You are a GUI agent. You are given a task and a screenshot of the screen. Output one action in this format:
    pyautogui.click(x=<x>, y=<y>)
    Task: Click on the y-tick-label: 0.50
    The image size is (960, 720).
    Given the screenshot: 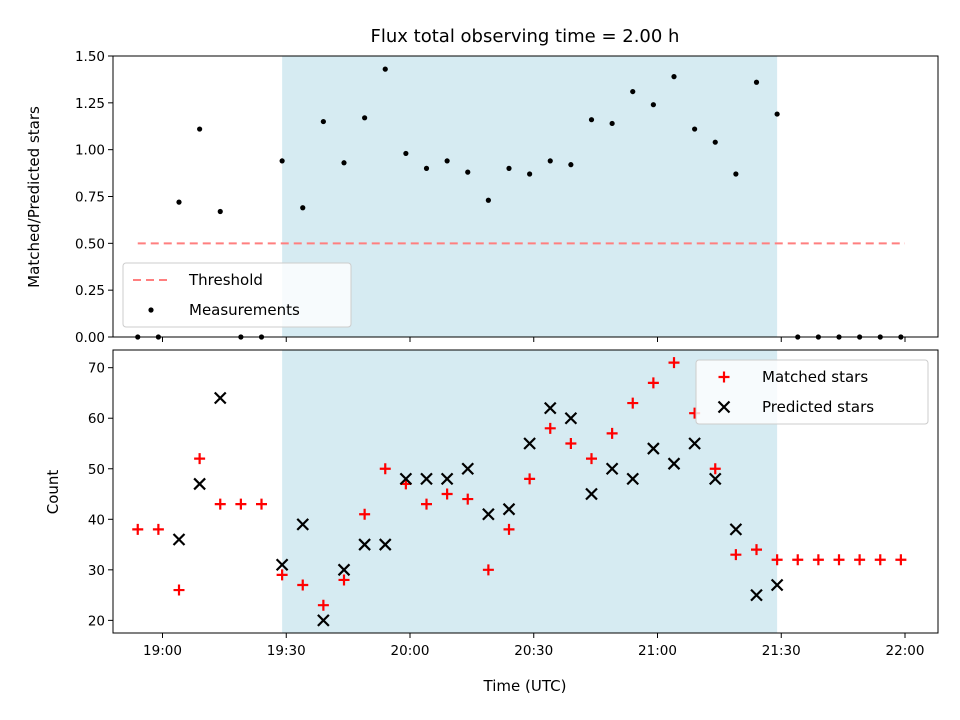 What is the action you would take?
    pyautogui.click(x=90, y=244)
    